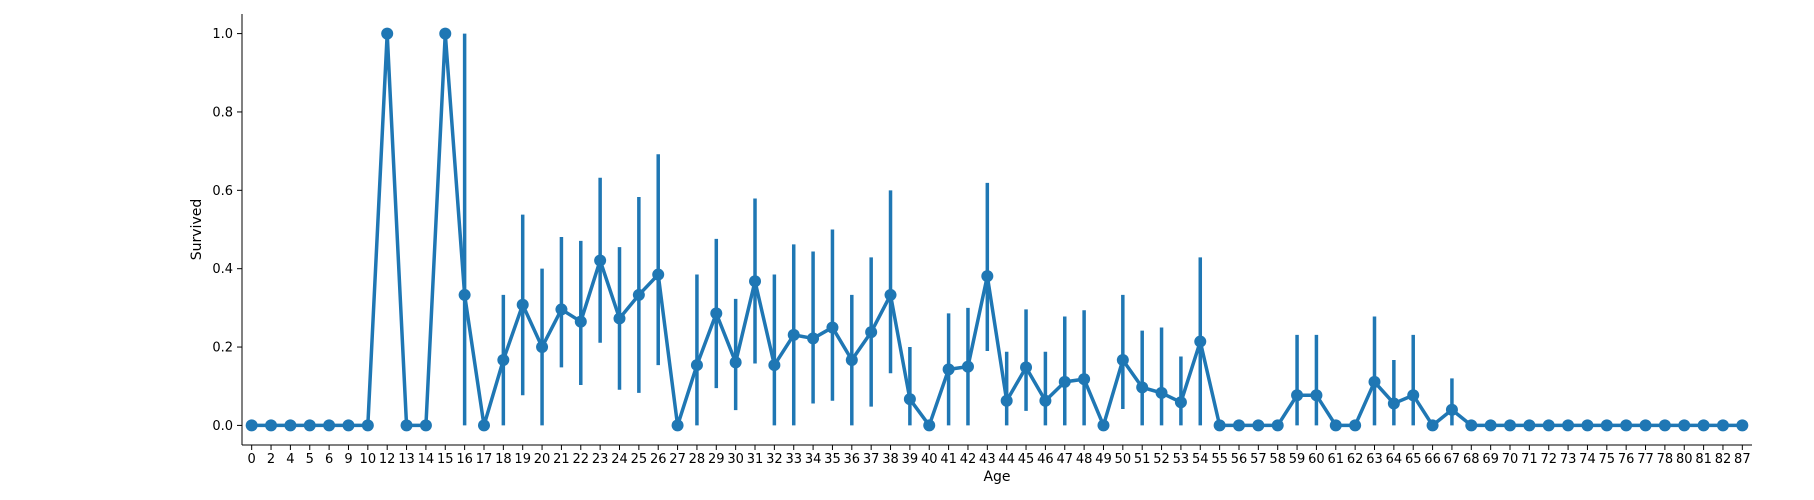 The image size is (1814, 500). Describe the element at coordinates (1219, 459) in the screenshot. I see `x-tick-label: 55` at that location.